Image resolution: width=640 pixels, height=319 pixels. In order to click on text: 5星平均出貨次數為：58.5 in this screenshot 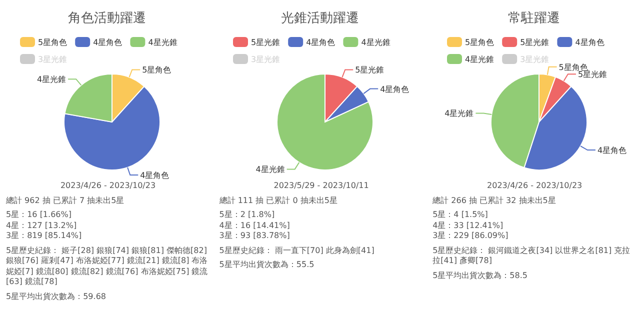, I will do `click(480, 275)`.